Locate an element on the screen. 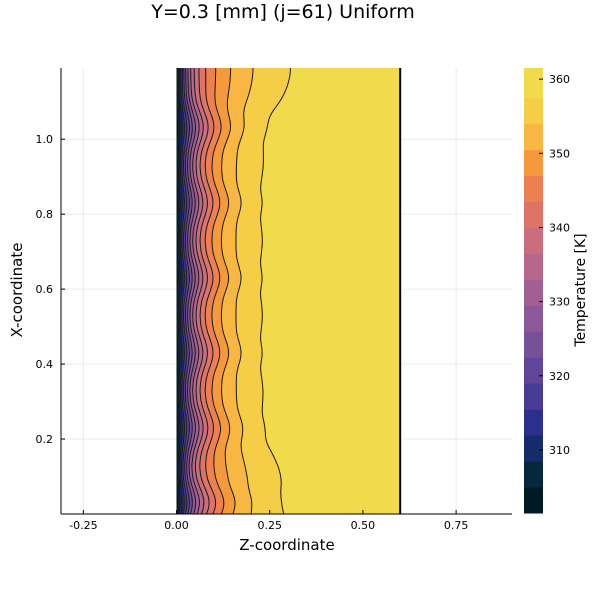 The height and width of the screenshot is (600, 600). x-axis-label: Z-coordinate is located at coordinates (286, 545).